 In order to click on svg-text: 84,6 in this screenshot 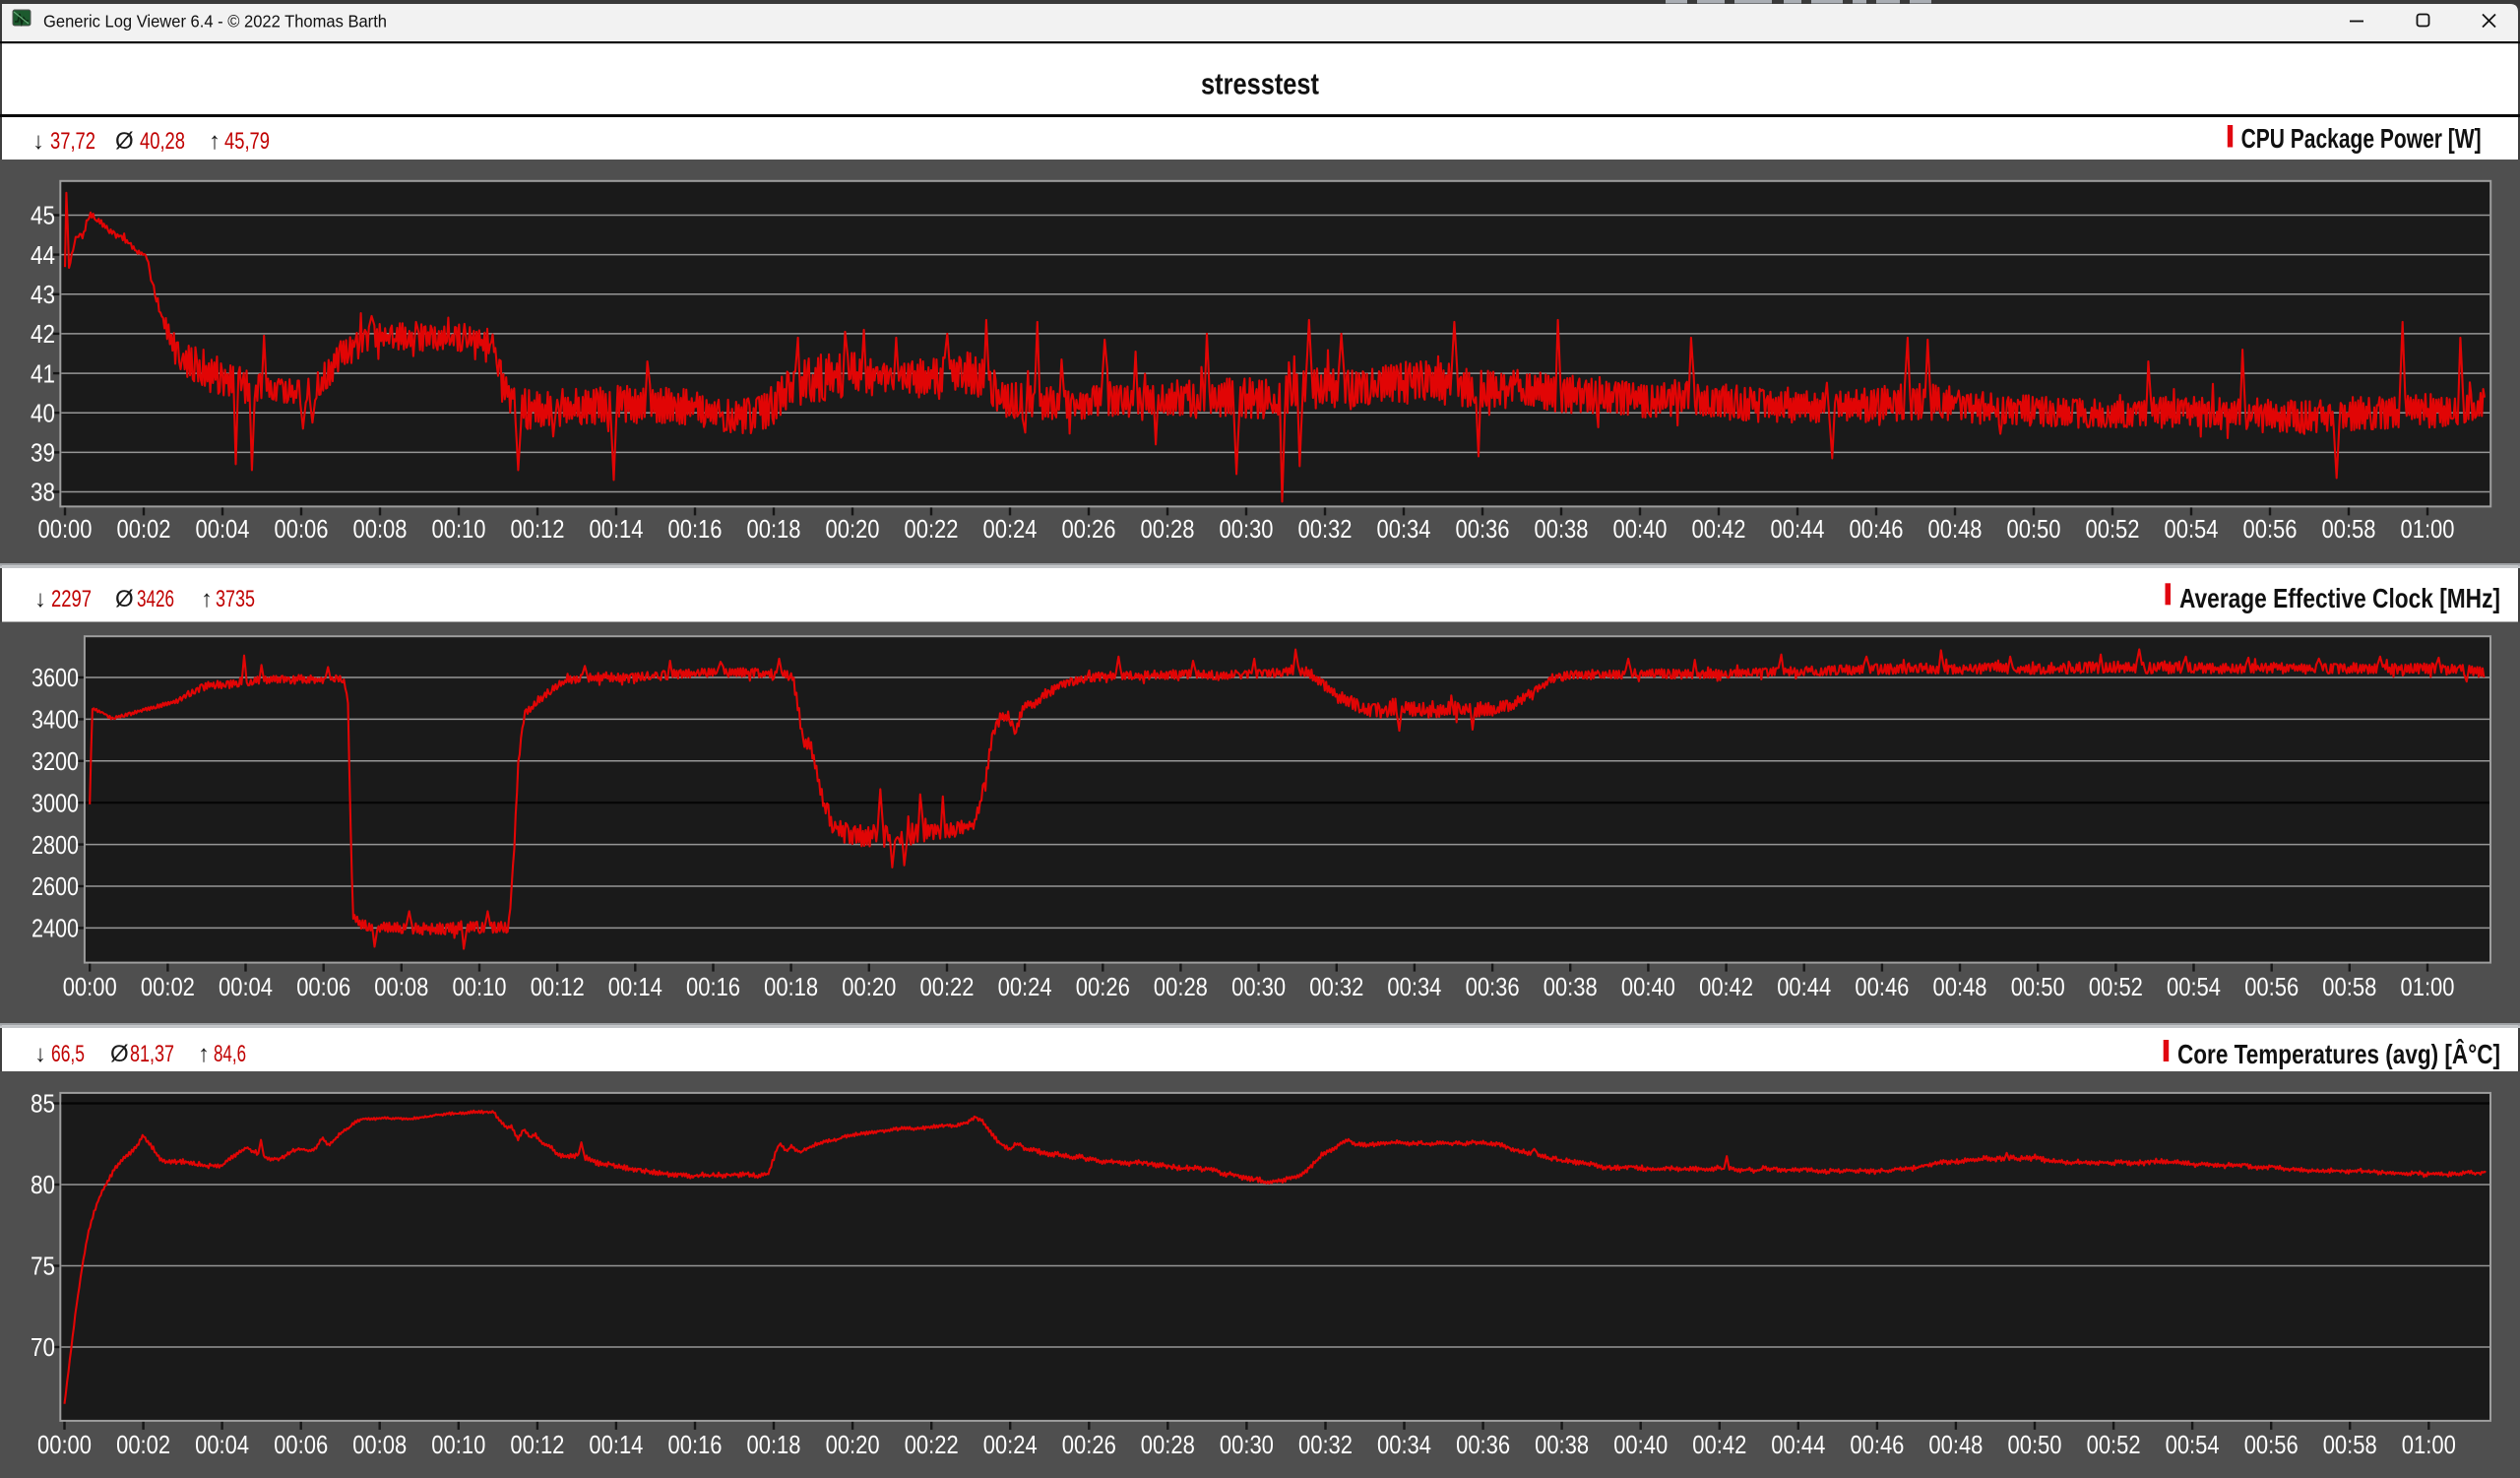, I will do `click(230, 1054)`.